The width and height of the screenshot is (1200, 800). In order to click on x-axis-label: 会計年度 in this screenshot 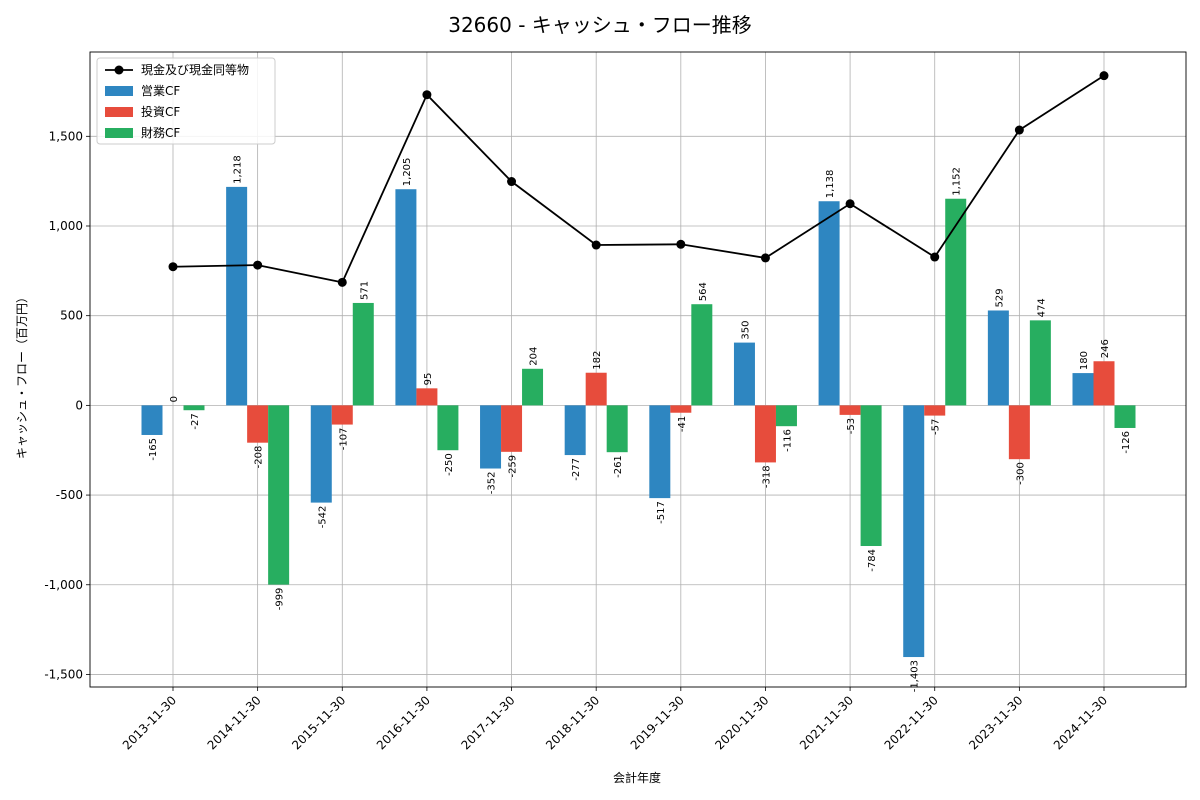, I will do `click(637, 777)`.